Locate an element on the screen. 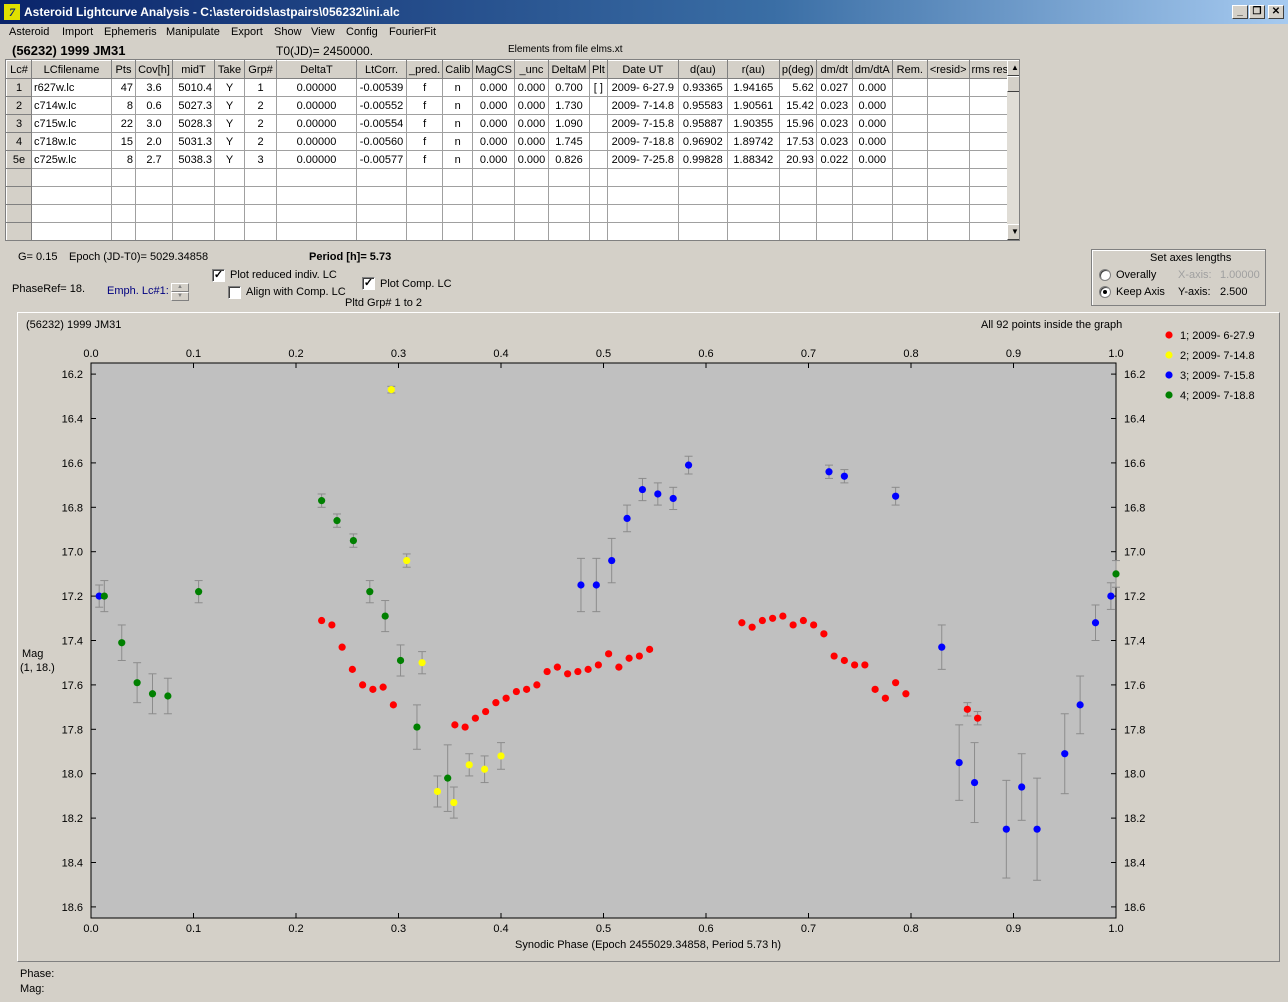 Image resolution: width=1288 pixels, height=1002 pixels. column-header: dm/dtA is located at coordinates (872, 69).